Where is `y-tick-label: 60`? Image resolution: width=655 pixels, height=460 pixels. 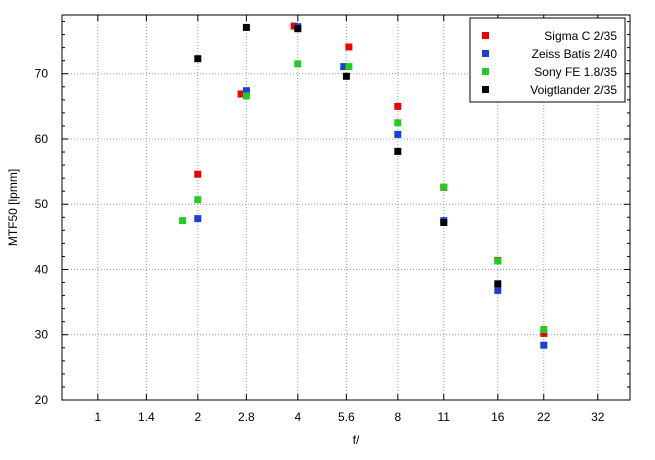 y-tick-label: 60 is located at coordinates (42, 139).